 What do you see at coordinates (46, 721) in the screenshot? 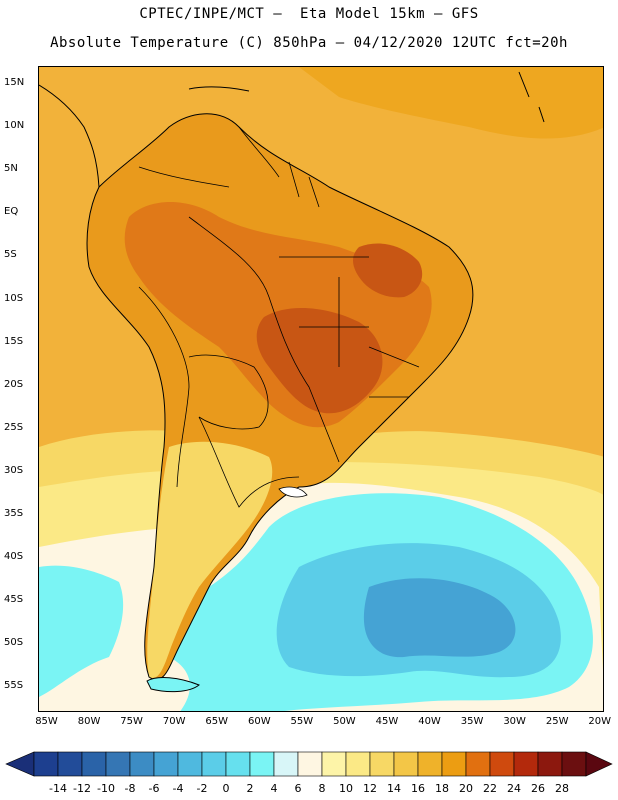
I see `lon-tick-label: 85W` at bounding box center [46, 721].